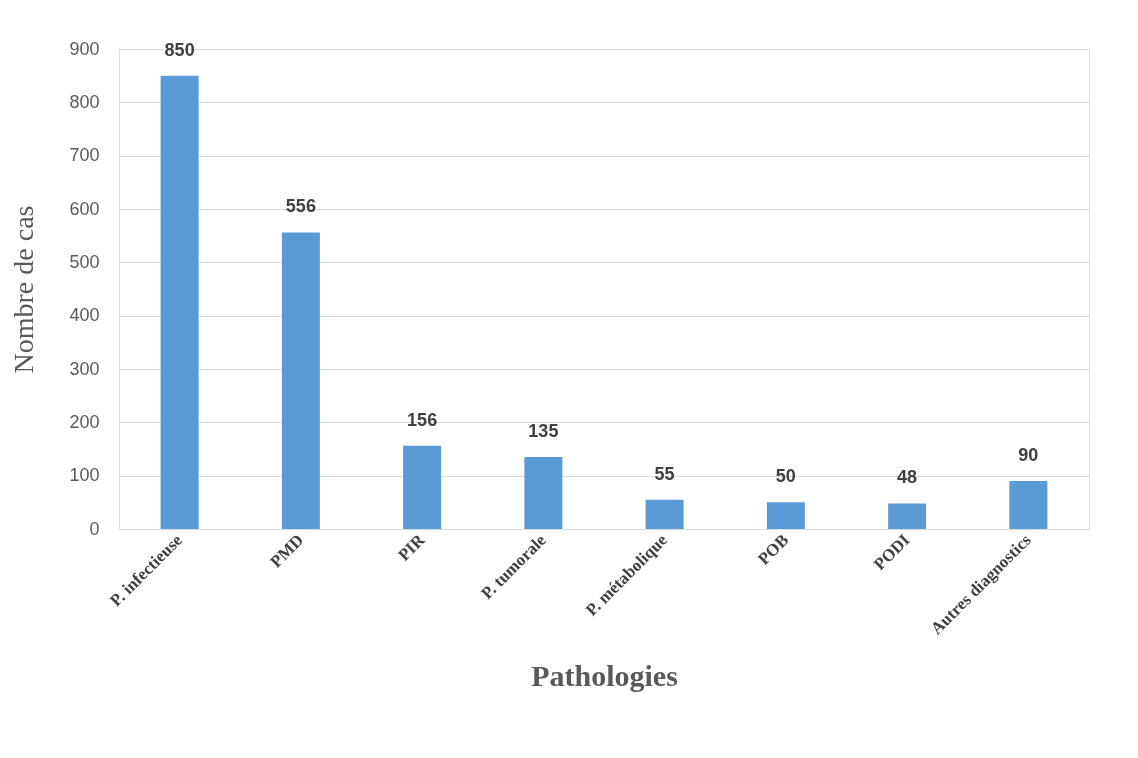 This screenshot has width=1138, height=758. What do you see at coordinates (84, 208) in the screenshot?
I see `y-tick-label: 600` at bounding box center [84, 208].